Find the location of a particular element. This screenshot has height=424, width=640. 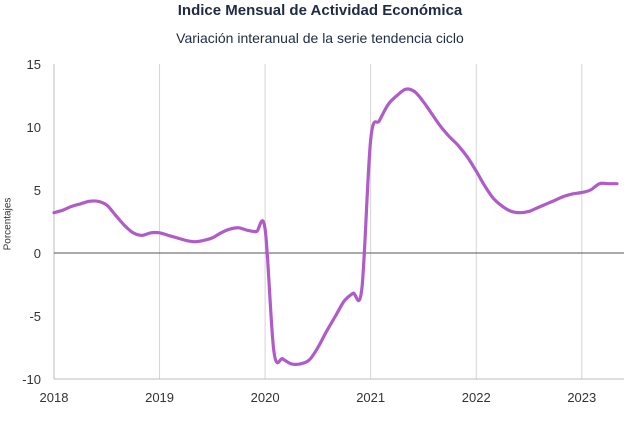

y-tick-label: 10 is located at coordinates (34, 127).